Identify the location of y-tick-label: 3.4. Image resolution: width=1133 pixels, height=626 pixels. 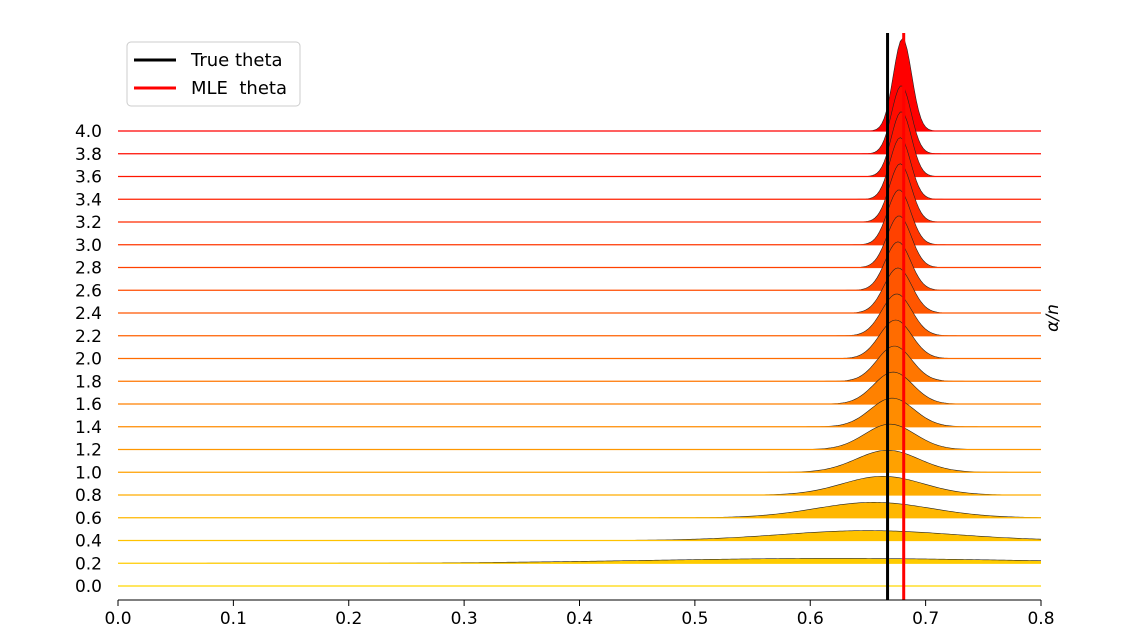
(88, 200).